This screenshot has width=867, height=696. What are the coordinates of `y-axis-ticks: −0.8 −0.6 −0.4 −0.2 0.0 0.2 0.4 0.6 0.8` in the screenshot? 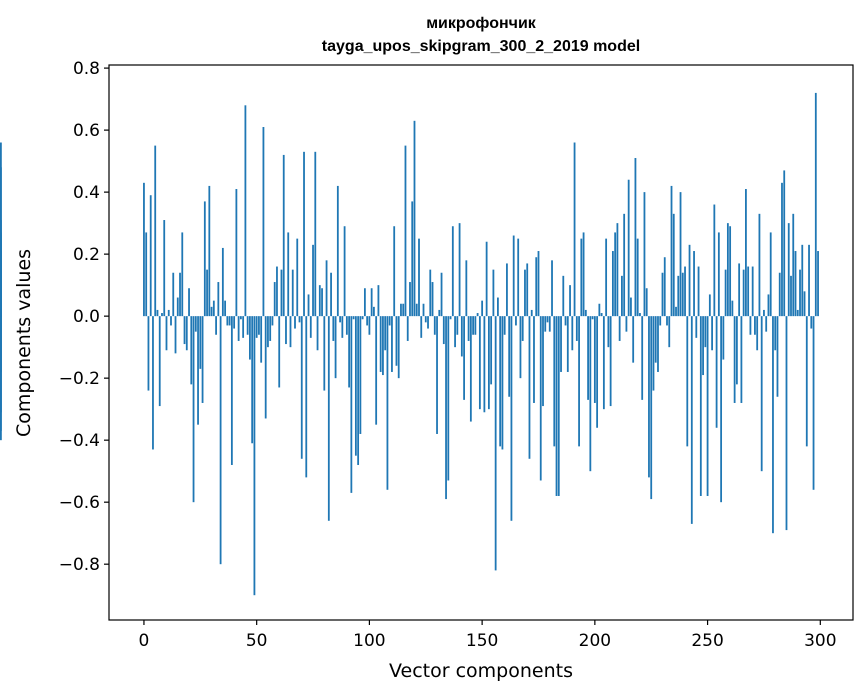 It's located at (84, 317).